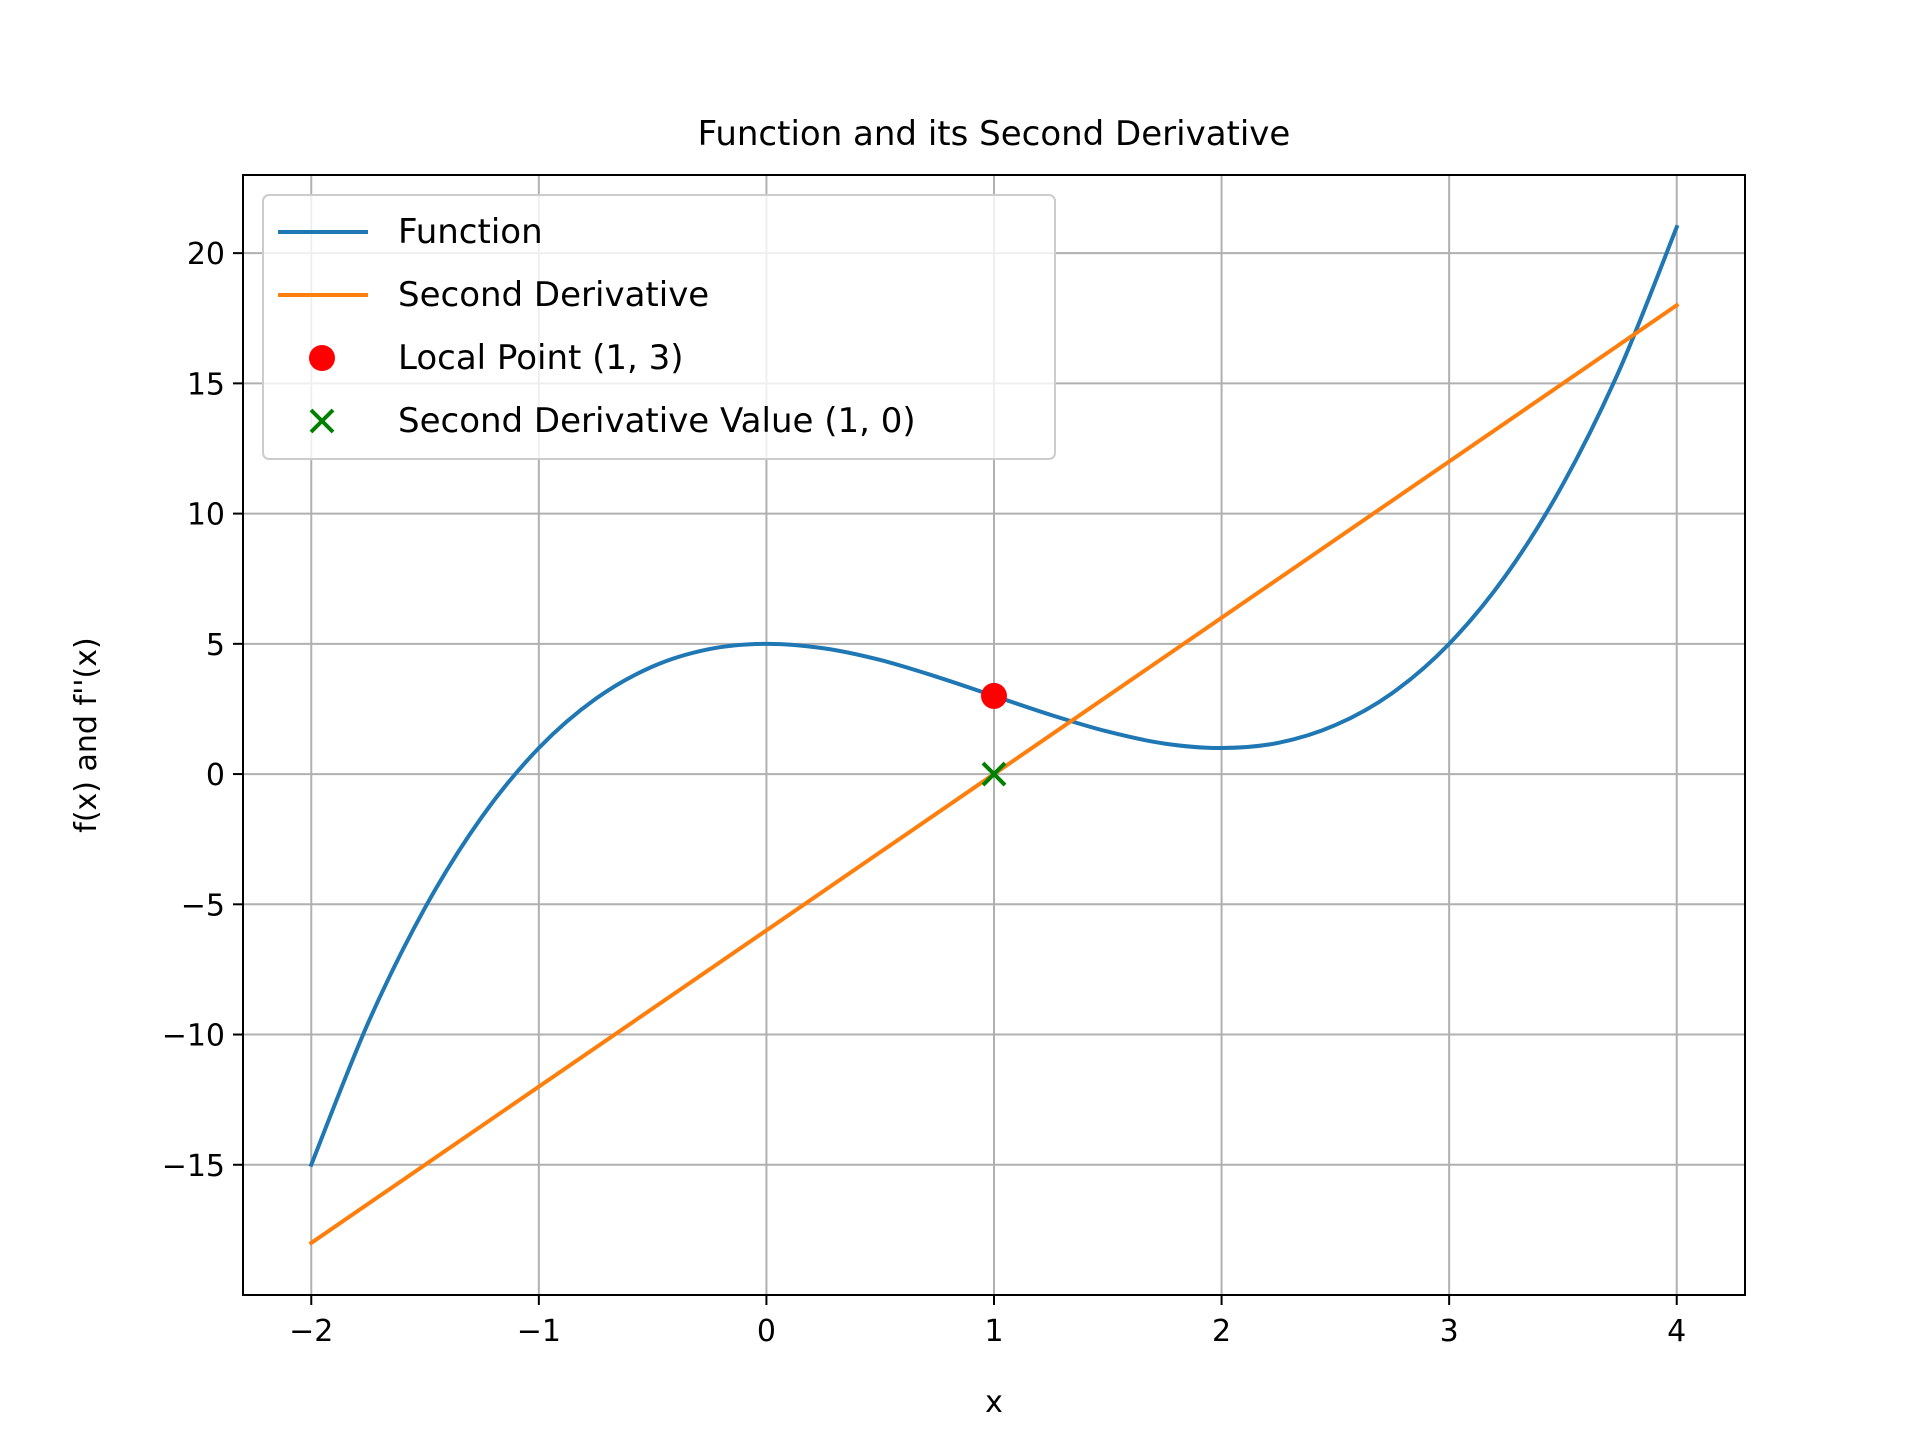 The width and height of the screenshot is (1920, 1440). Describe the element at coordinates (1676, 1331) in the screenshot. I see `x-tick-label: 4` at that location.